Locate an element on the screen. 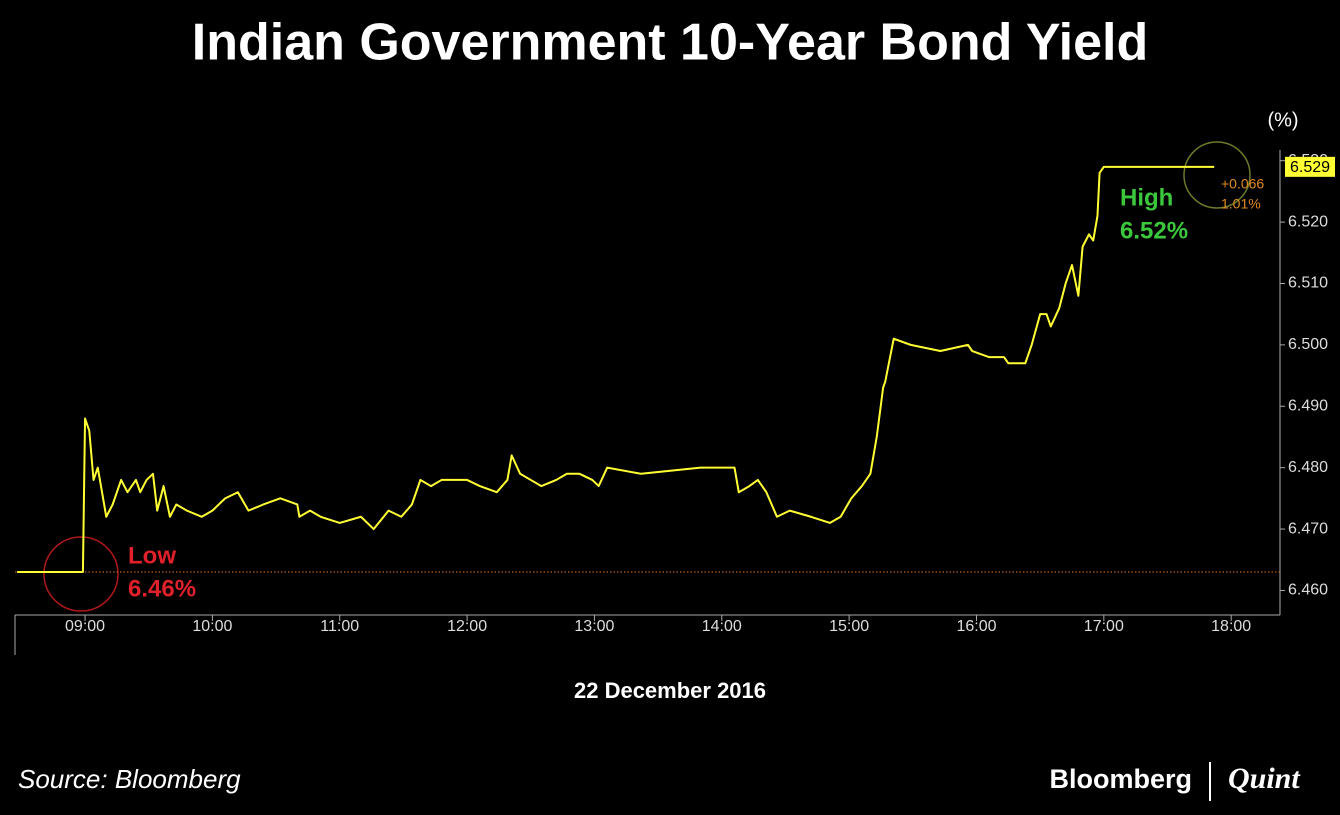 This screenshot has height=815, width=1340. annotation: 6.46% is located at coordinates (162, 588).